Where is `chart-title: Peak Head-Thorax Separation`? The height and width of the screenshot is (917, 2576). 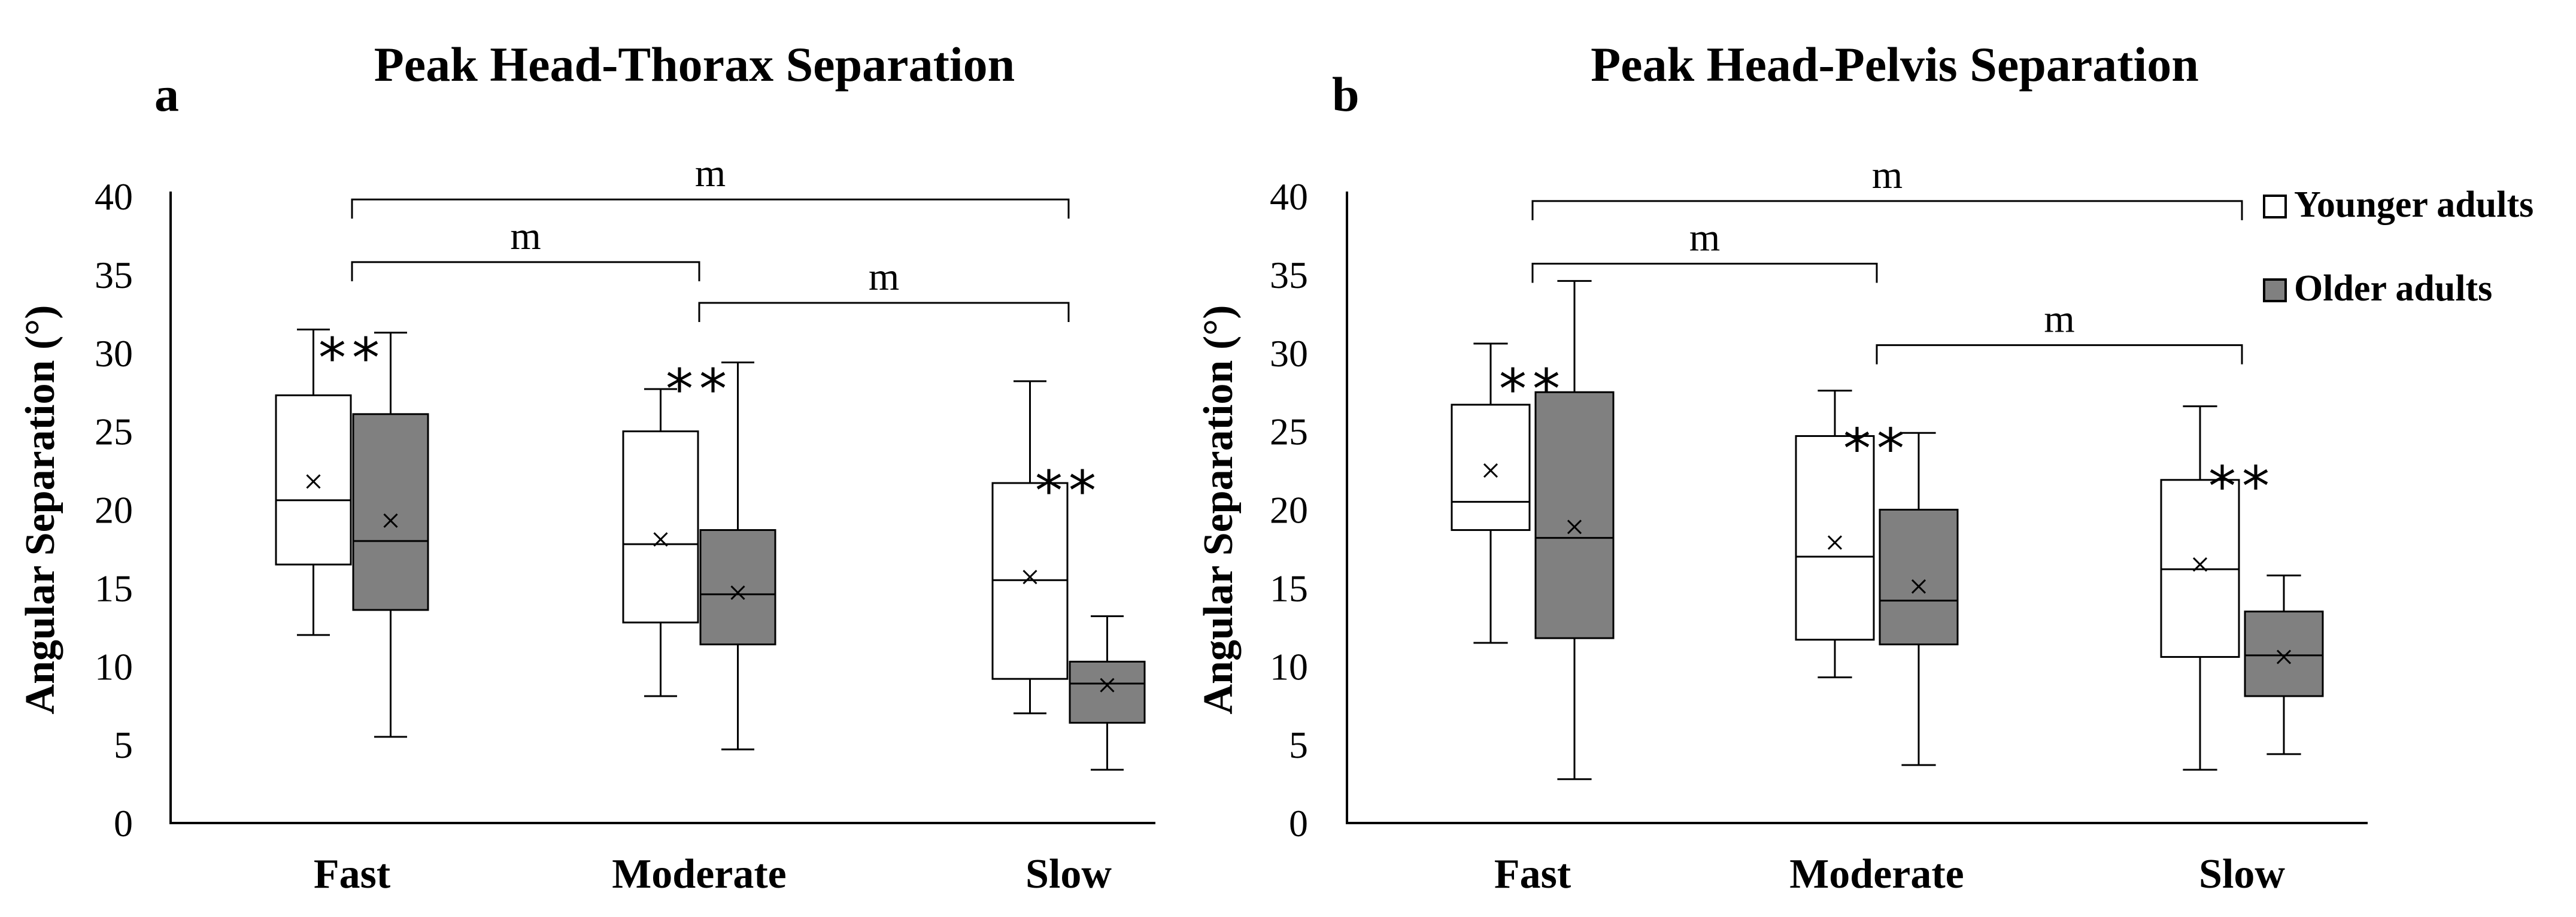
chart-title: Peak Head-Thorax Separation is located at coordinates (695, 64).